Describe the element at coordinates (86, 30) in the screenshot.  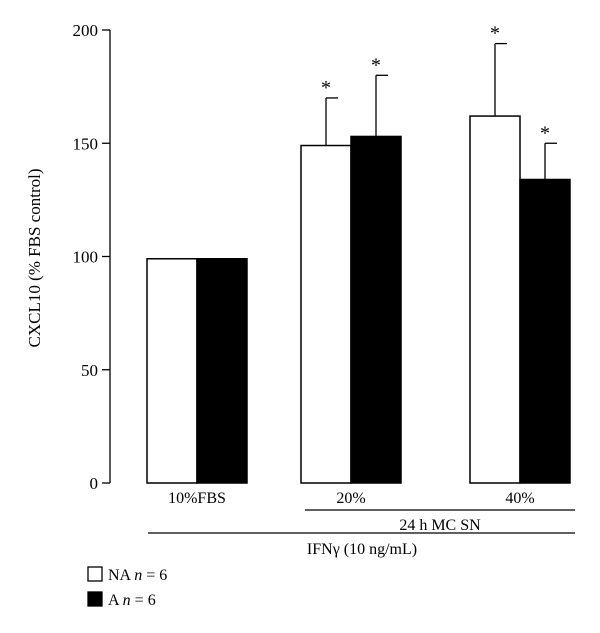
I see `y-tick-label: 200` at that location.